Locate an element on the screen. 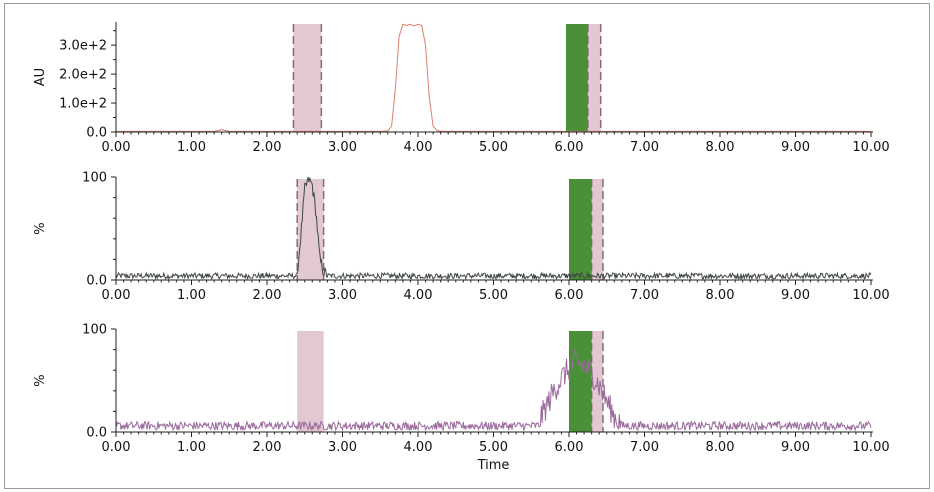 This screenshot has width=934, height=492. x-tick-label-ms1-2: 2.00 is located at coordinates (267, 295).